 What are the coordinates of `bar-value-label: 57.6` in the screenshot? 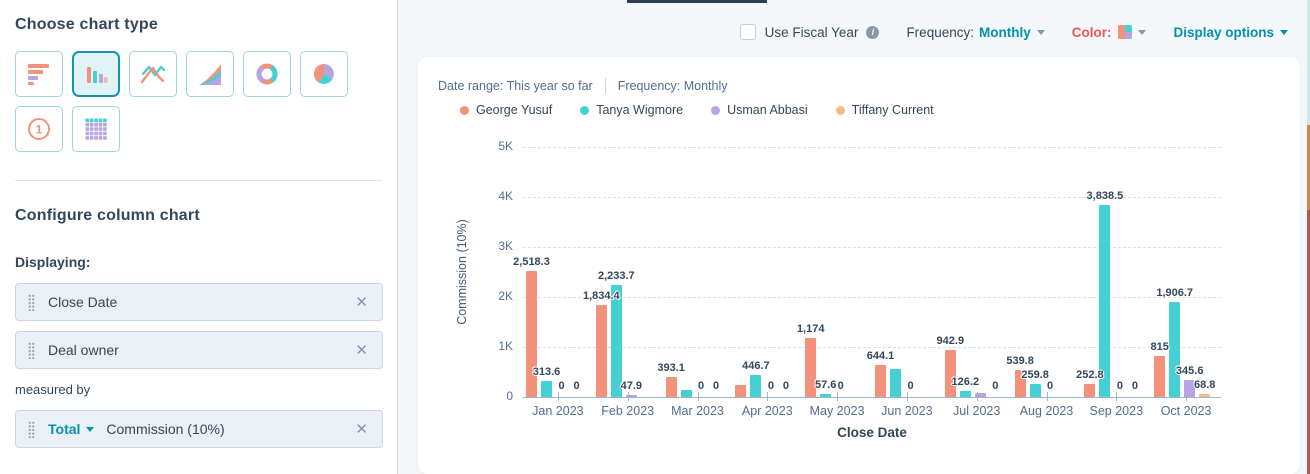 It's located at (825, 385).